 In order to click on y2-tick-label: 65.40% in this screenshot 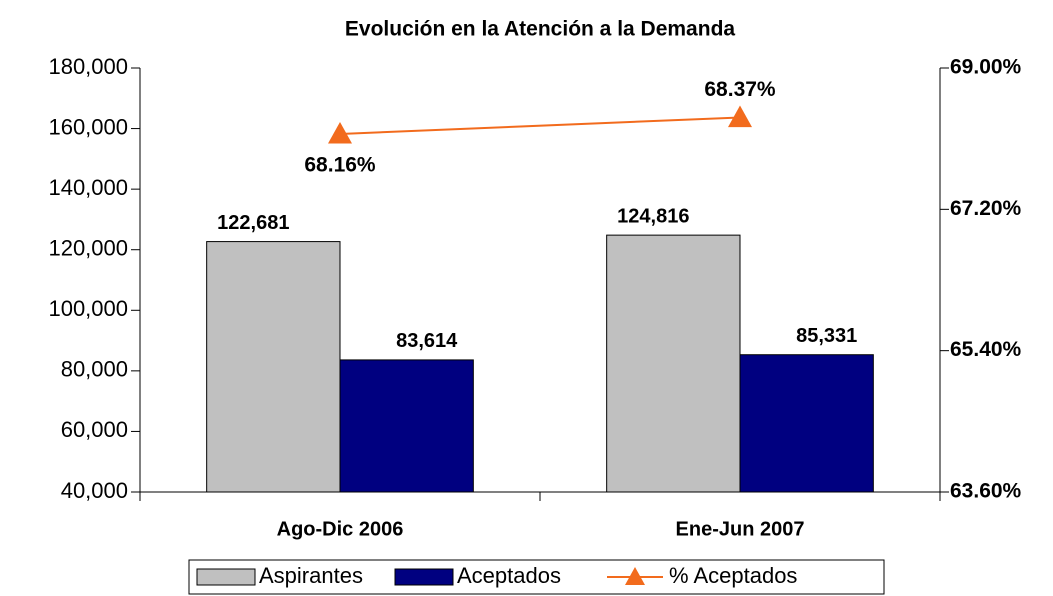, I will do `click(986, 349)`.